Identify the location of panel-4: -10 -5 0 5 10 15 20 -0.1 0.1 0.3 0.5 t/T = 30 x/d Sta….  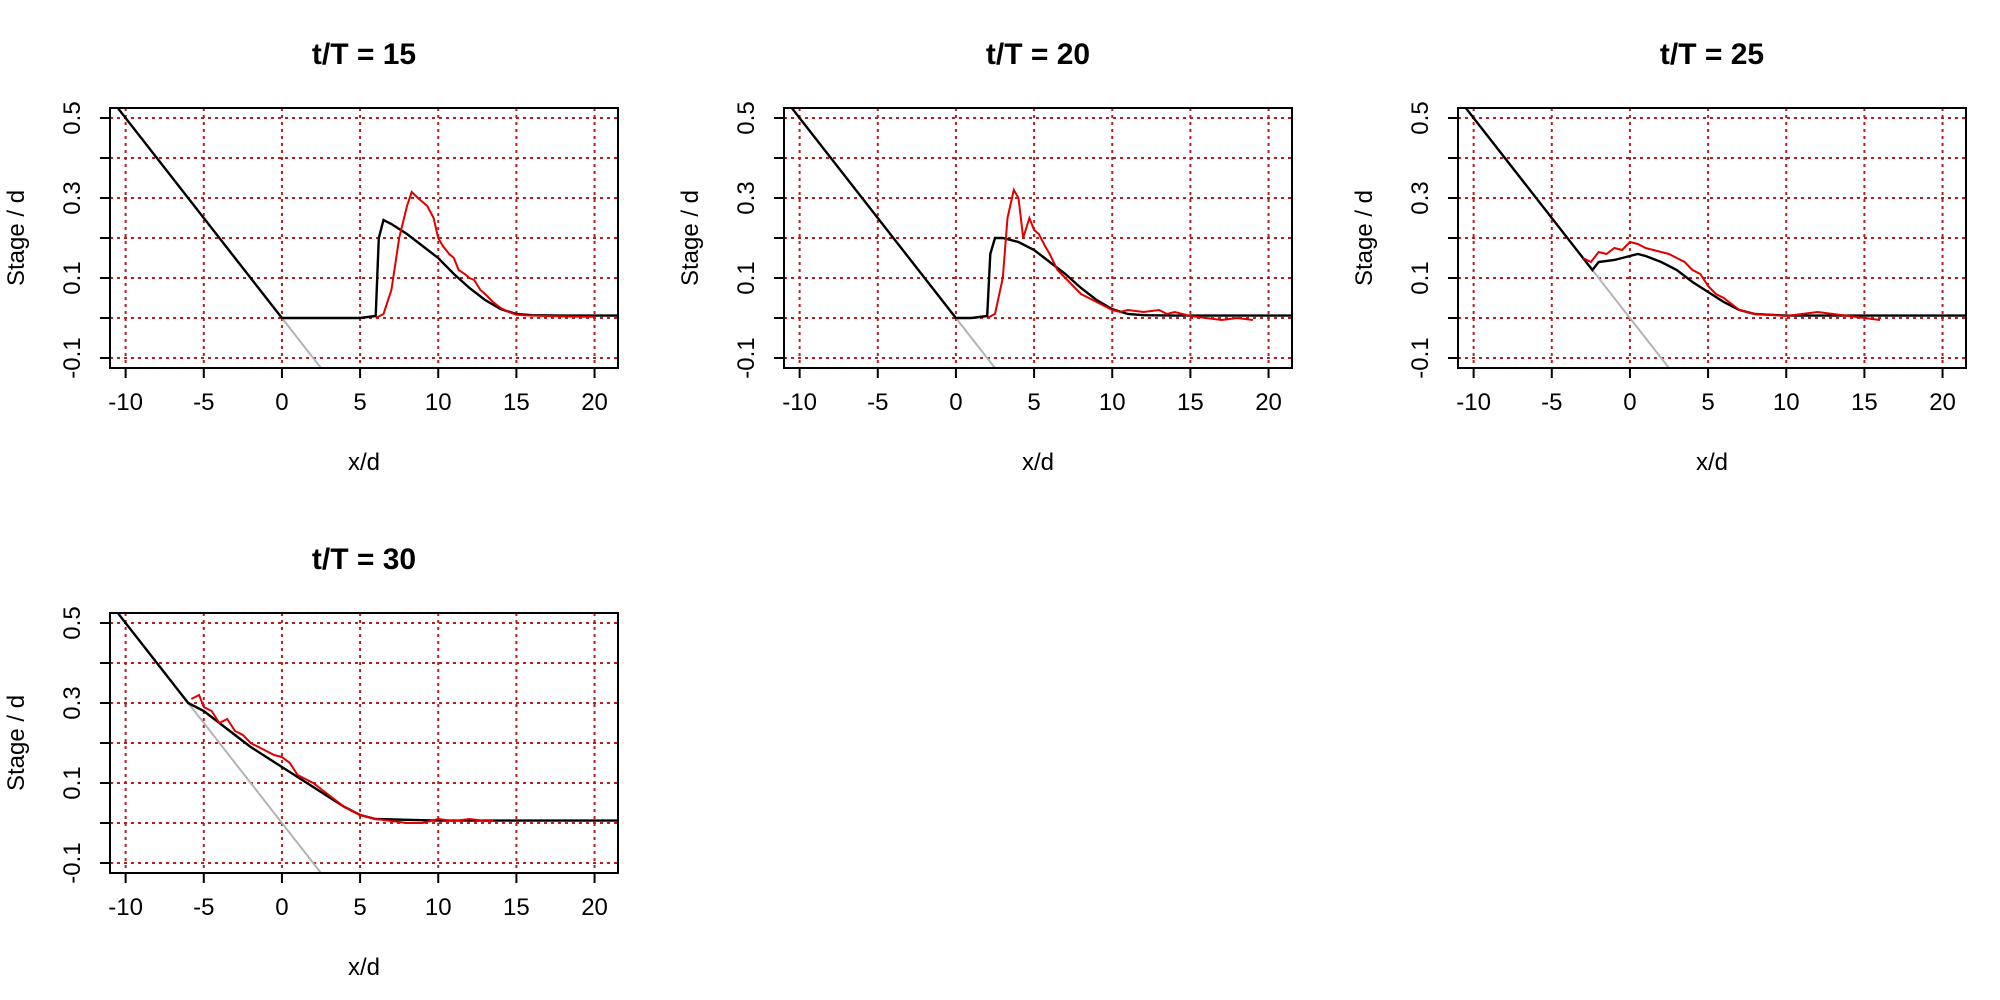
(311, 762).